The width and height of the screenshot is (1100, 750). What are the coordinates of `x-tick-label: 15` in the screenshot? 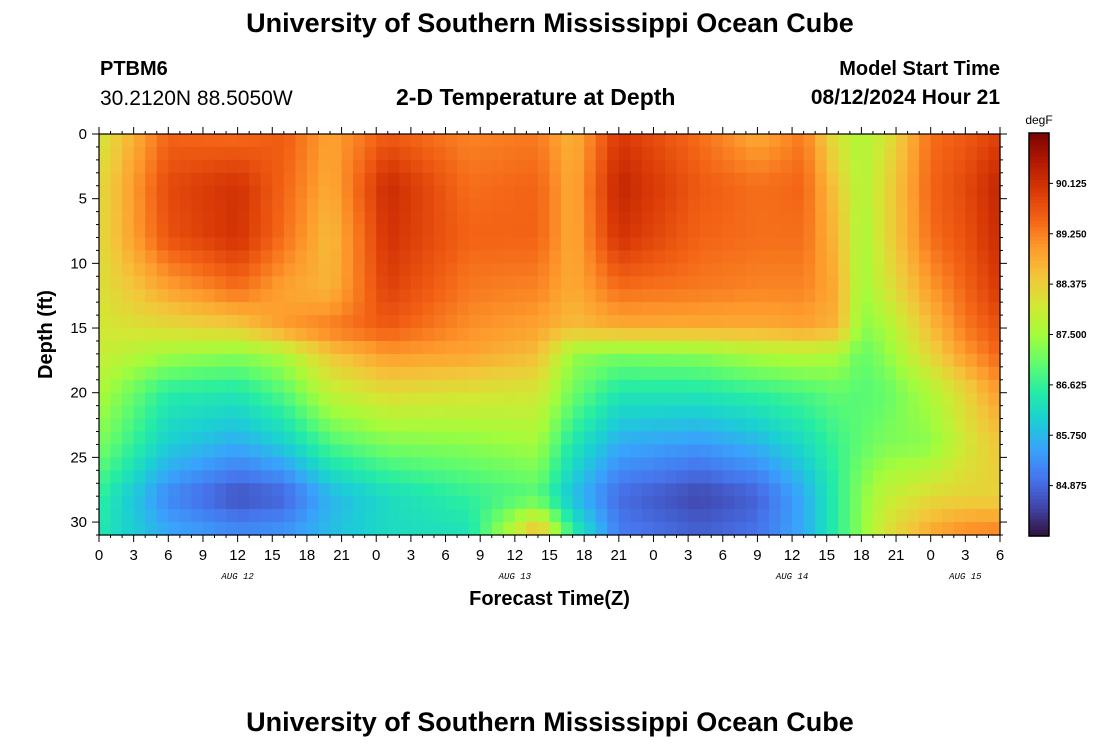 It's located at (272, 555).